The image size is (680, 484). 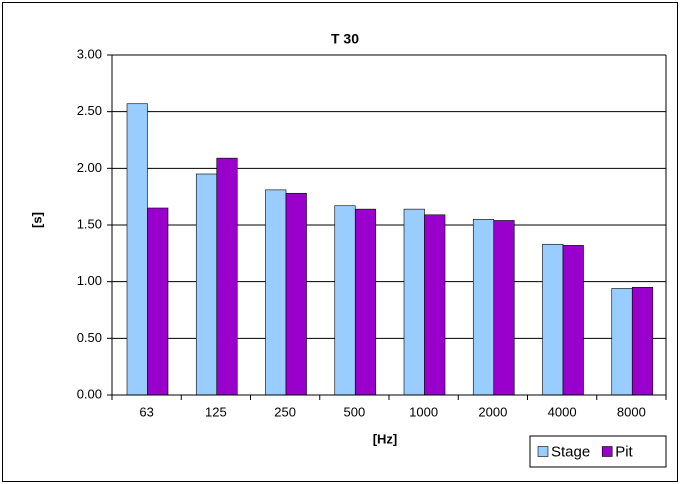 I want to click on x-tick-label: 2000, so click(x=492, y=411).